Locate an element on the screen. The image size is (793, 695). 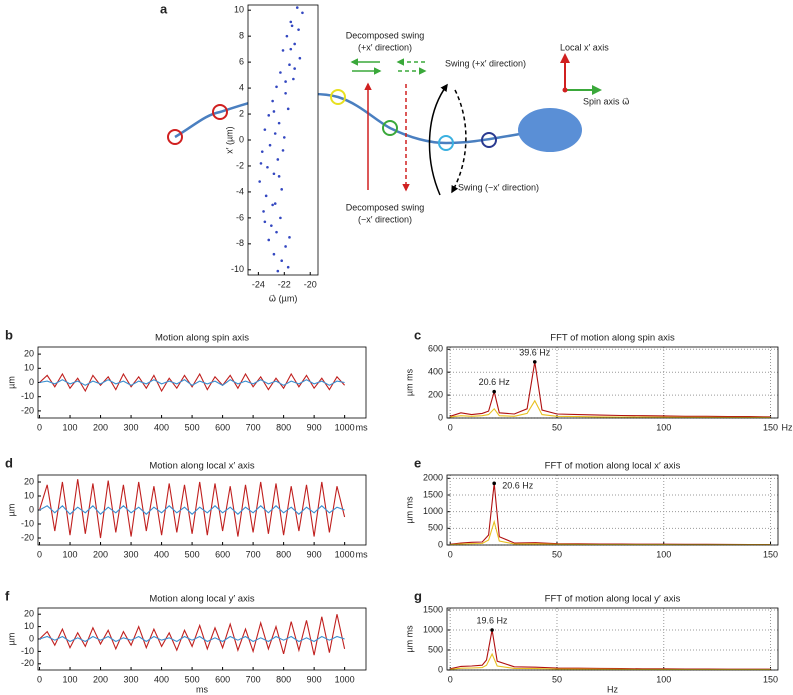
y-tick-label: 500 is located at coordinates (435, 649).